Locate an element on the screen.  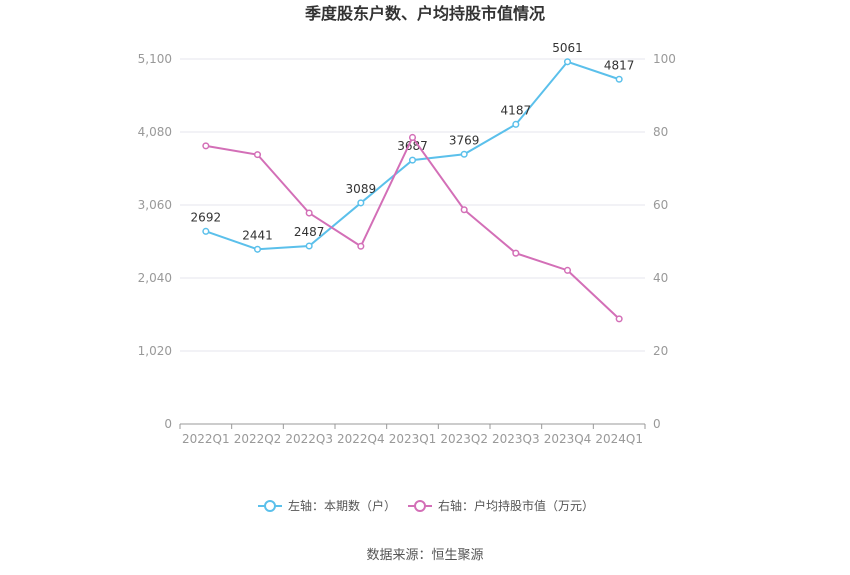
data-label: 3089 is located at coordinates (361, 189).